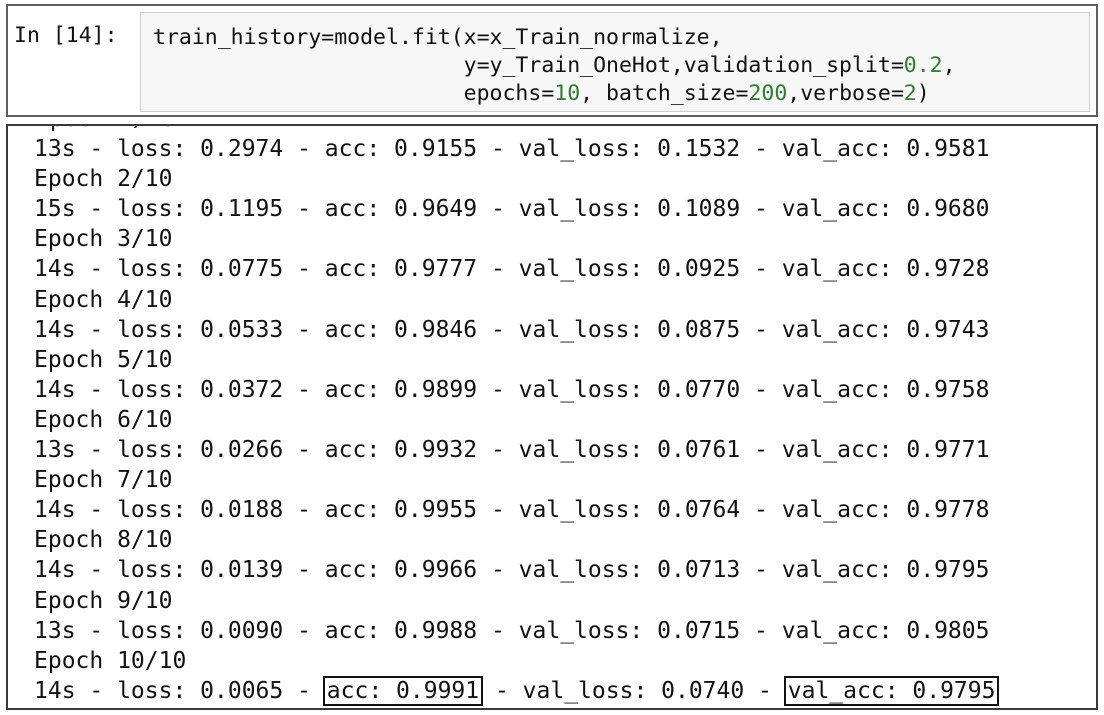 The height and width of the screenshot is (715, 1104). What do you see at coordinates (110, 660) in the screenshot?
I see `epoch-header: Epoch 10/10` at bounding box center [110, 660].